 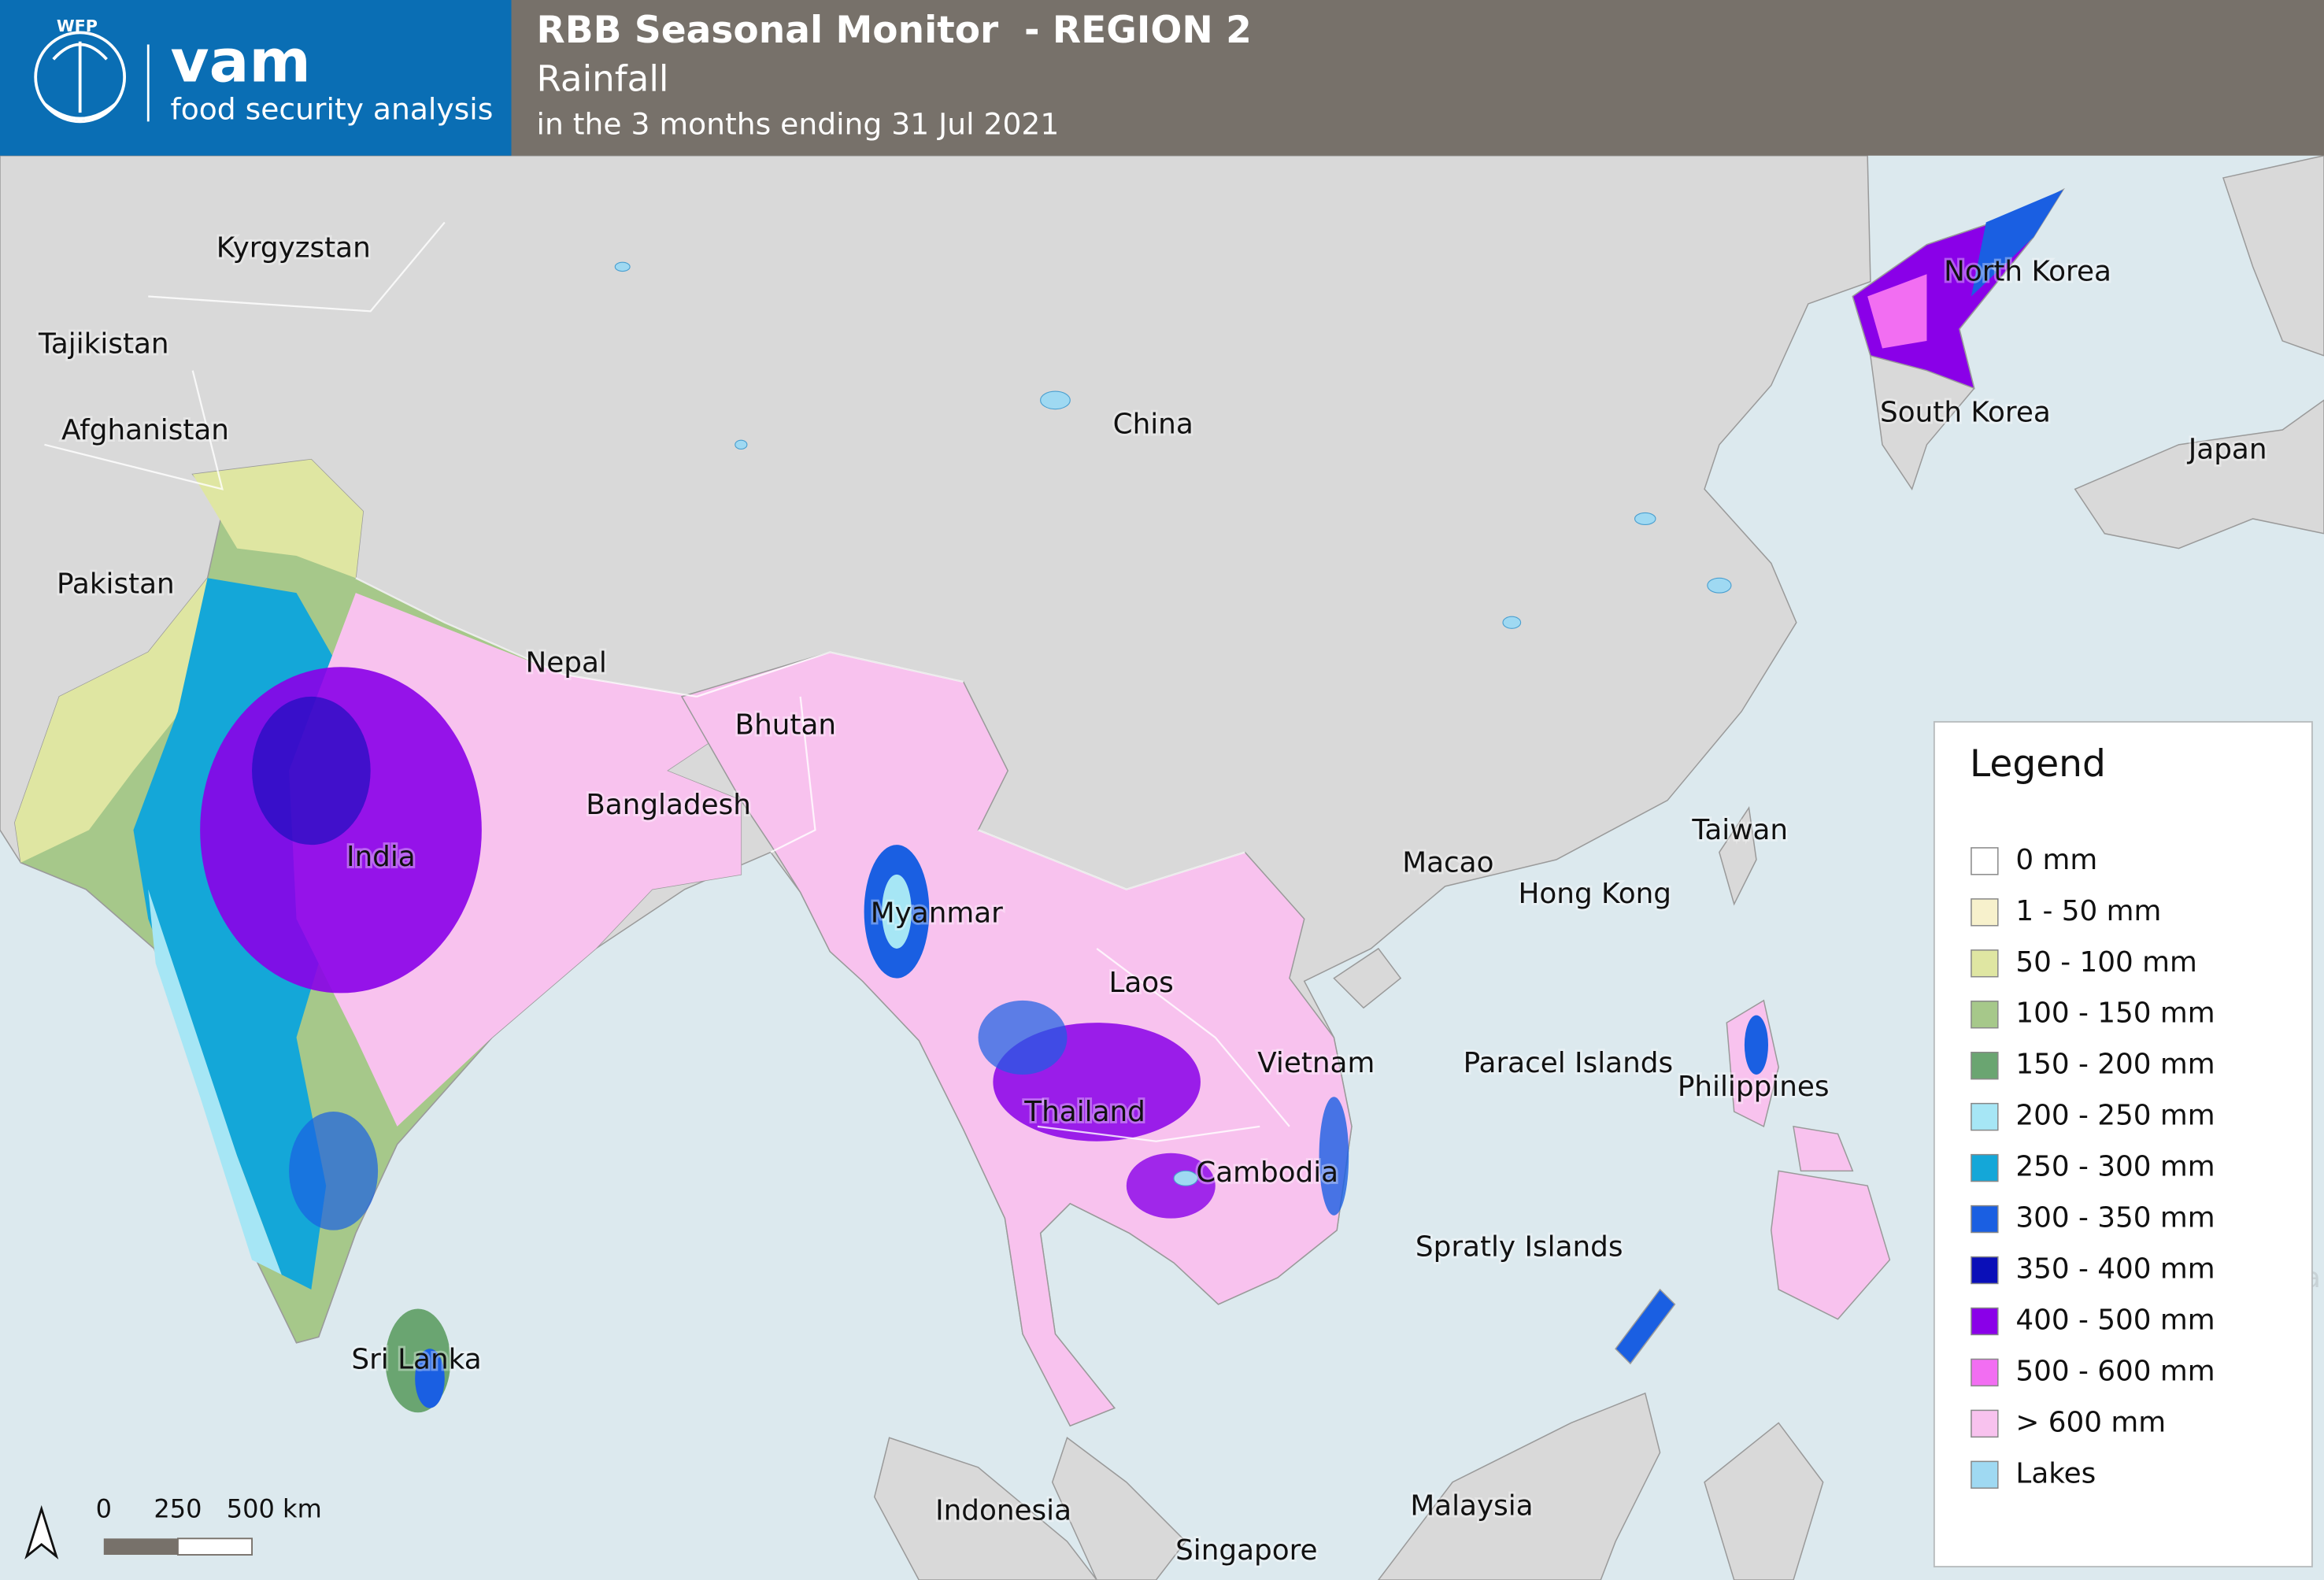 I want to click on rain-cambodia, so click(x=1171, y=1186).